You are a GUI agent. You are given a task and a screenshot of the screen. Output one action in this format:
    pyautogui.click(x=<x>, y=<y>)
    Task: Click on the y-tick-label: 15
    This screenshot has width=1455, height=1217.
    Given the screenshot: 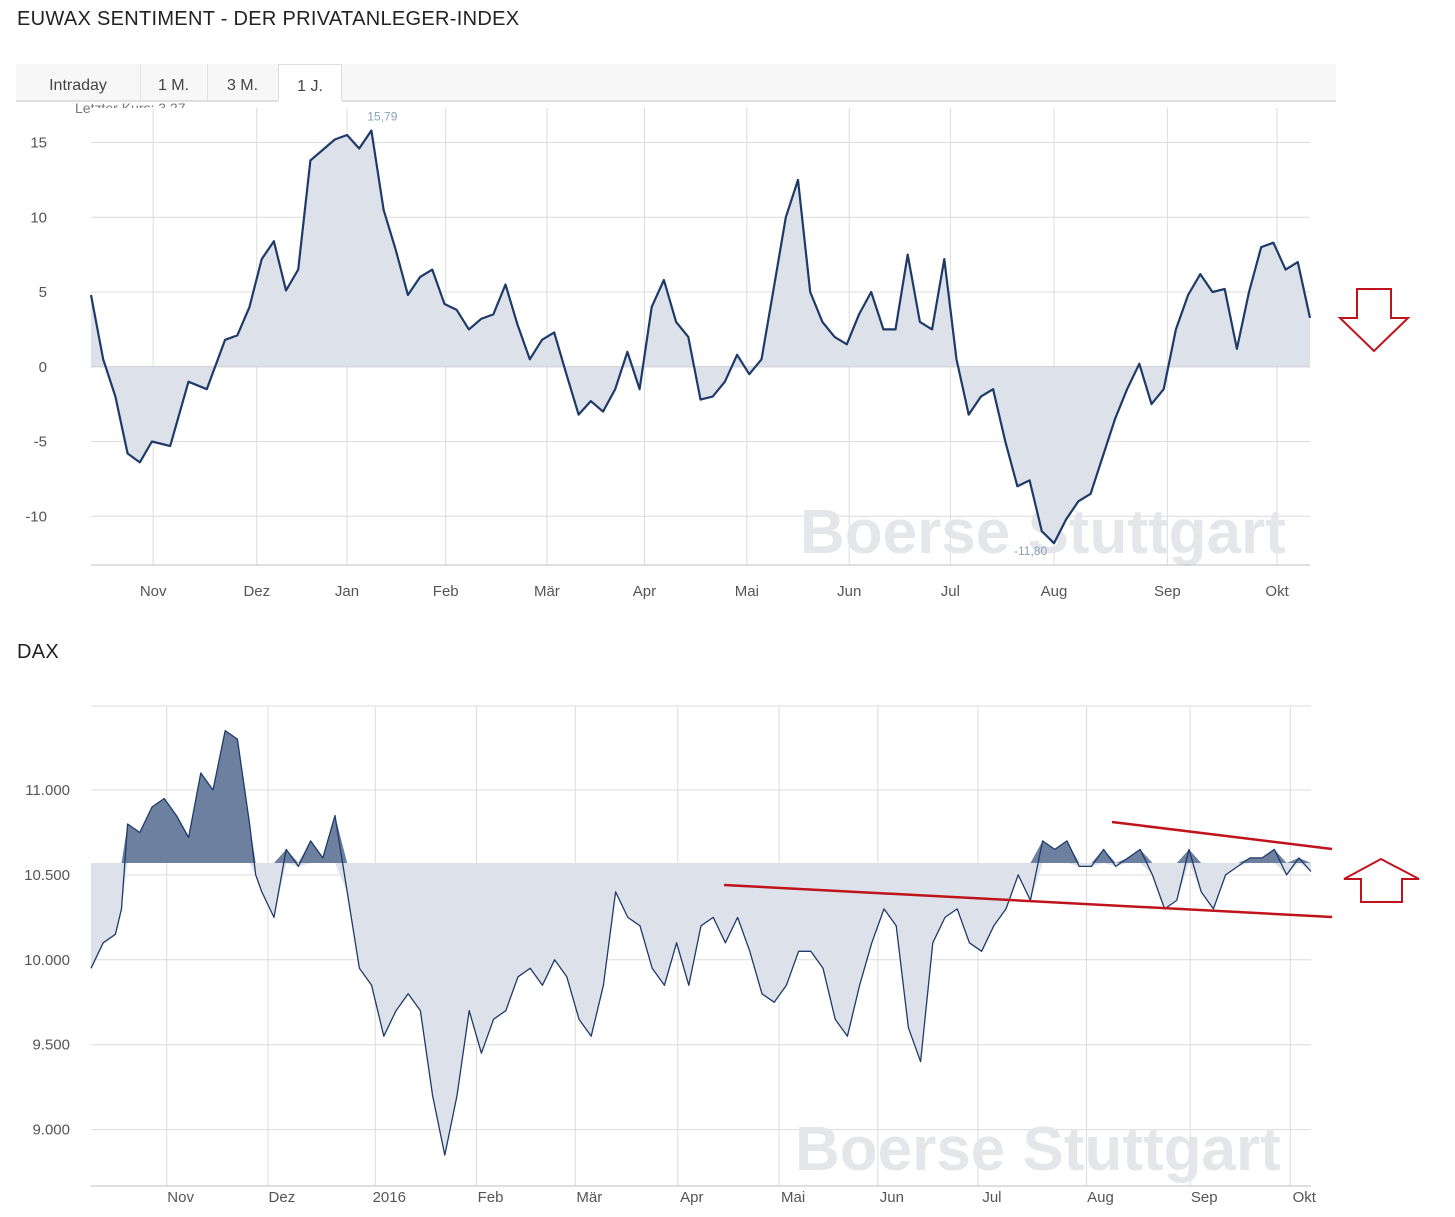 What is the action you would take?
    pyautogui.click(x=38, y=143)
    